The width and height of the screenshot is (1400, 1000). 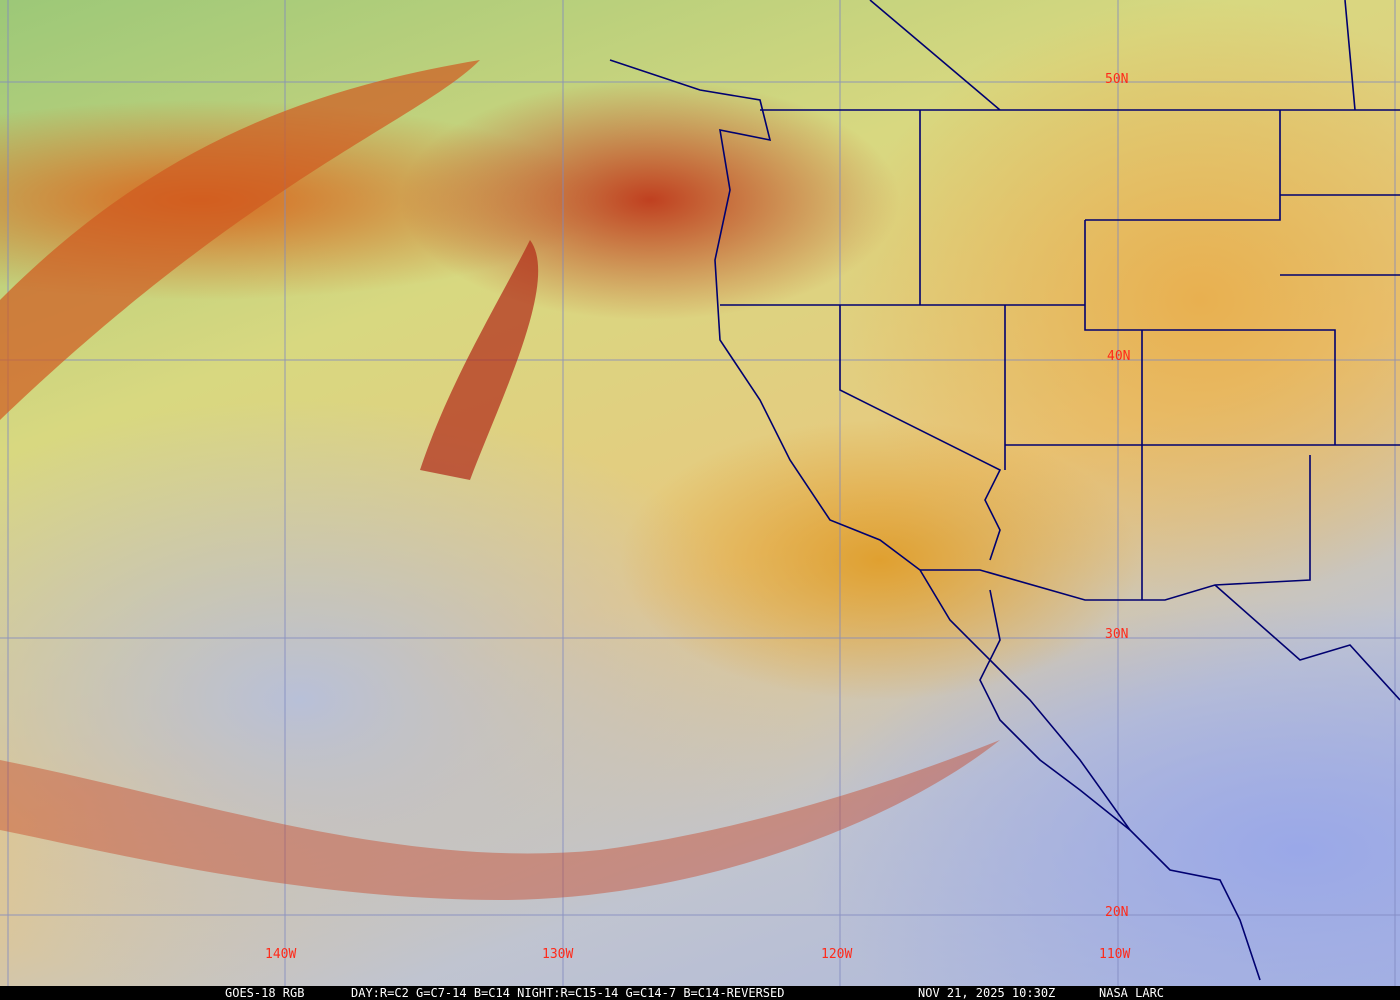 What do you see at coordinates (1117, 79) in the screenshot?
I see `latitude-label: 50N` at bounding box center [1117, 79].